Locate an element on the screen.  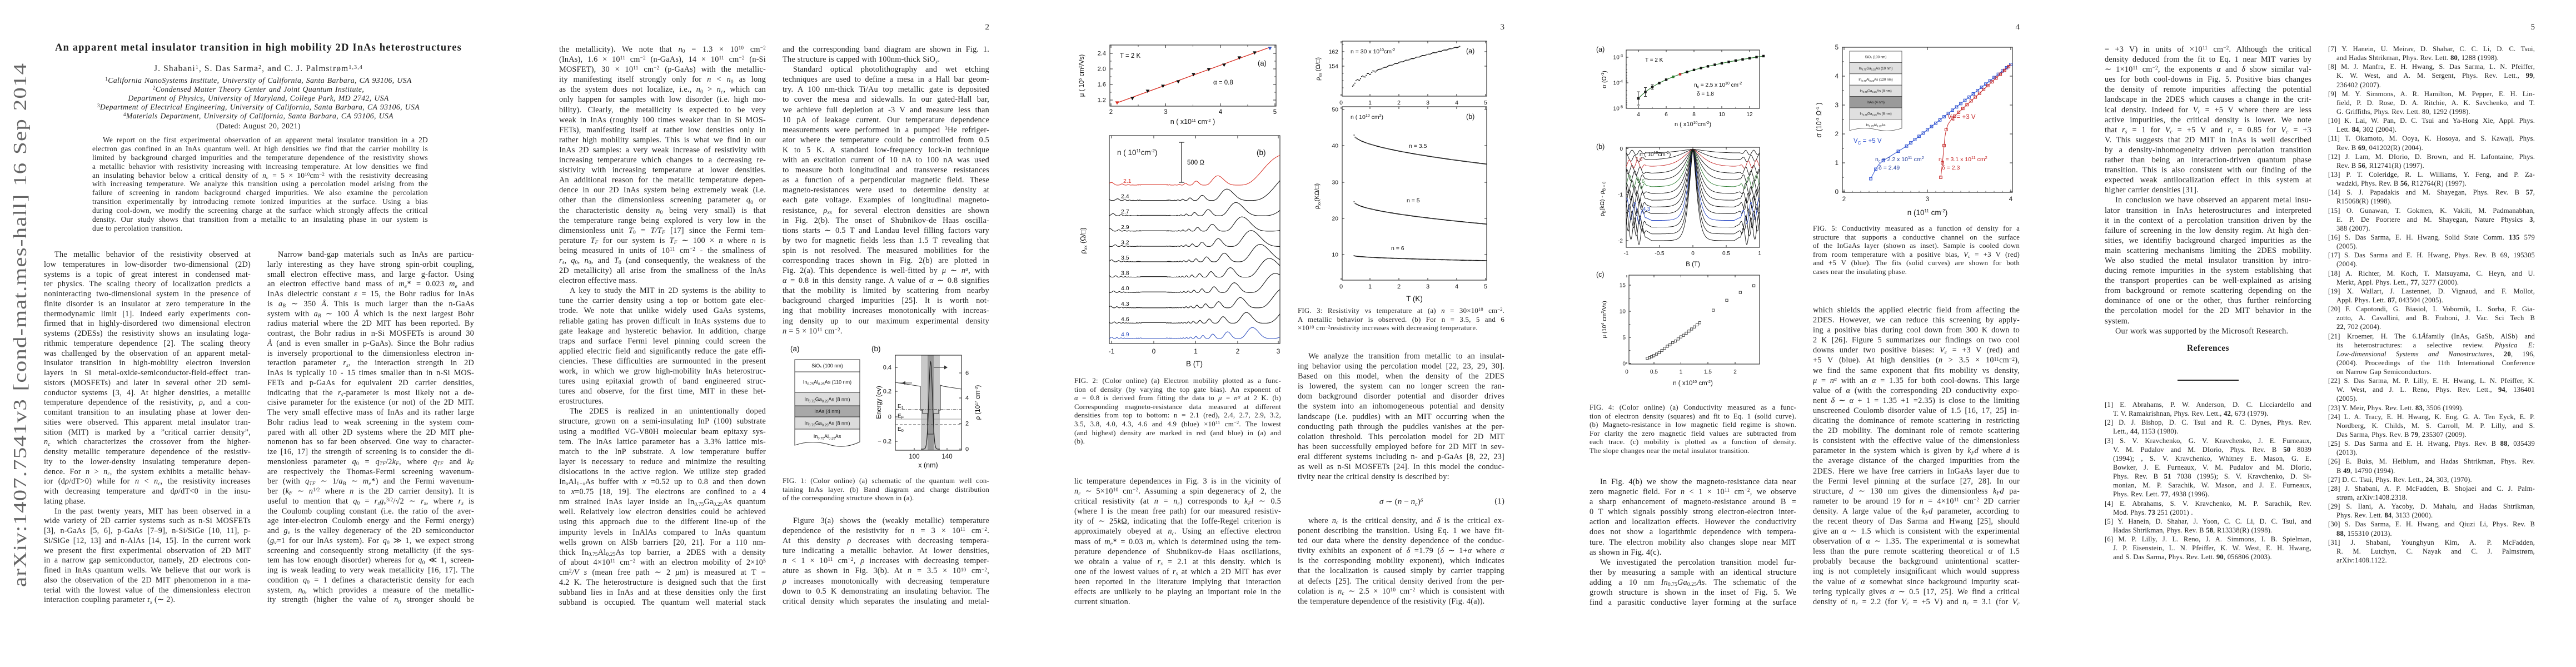
svg-text: 2.0 is located at coordinates (1102, 69).